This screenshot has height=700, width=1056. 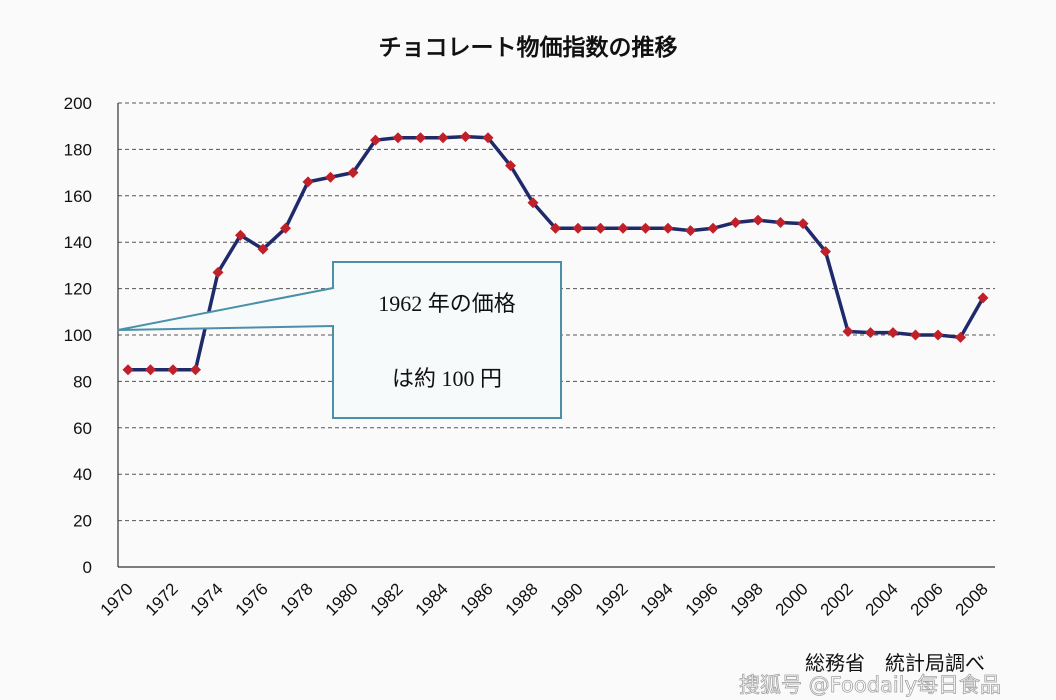 What do you see at coordinates (447, 303) in the screenshot?
I see `callout-line-1: 1962 年の価格` at bounding box center [447, 303].